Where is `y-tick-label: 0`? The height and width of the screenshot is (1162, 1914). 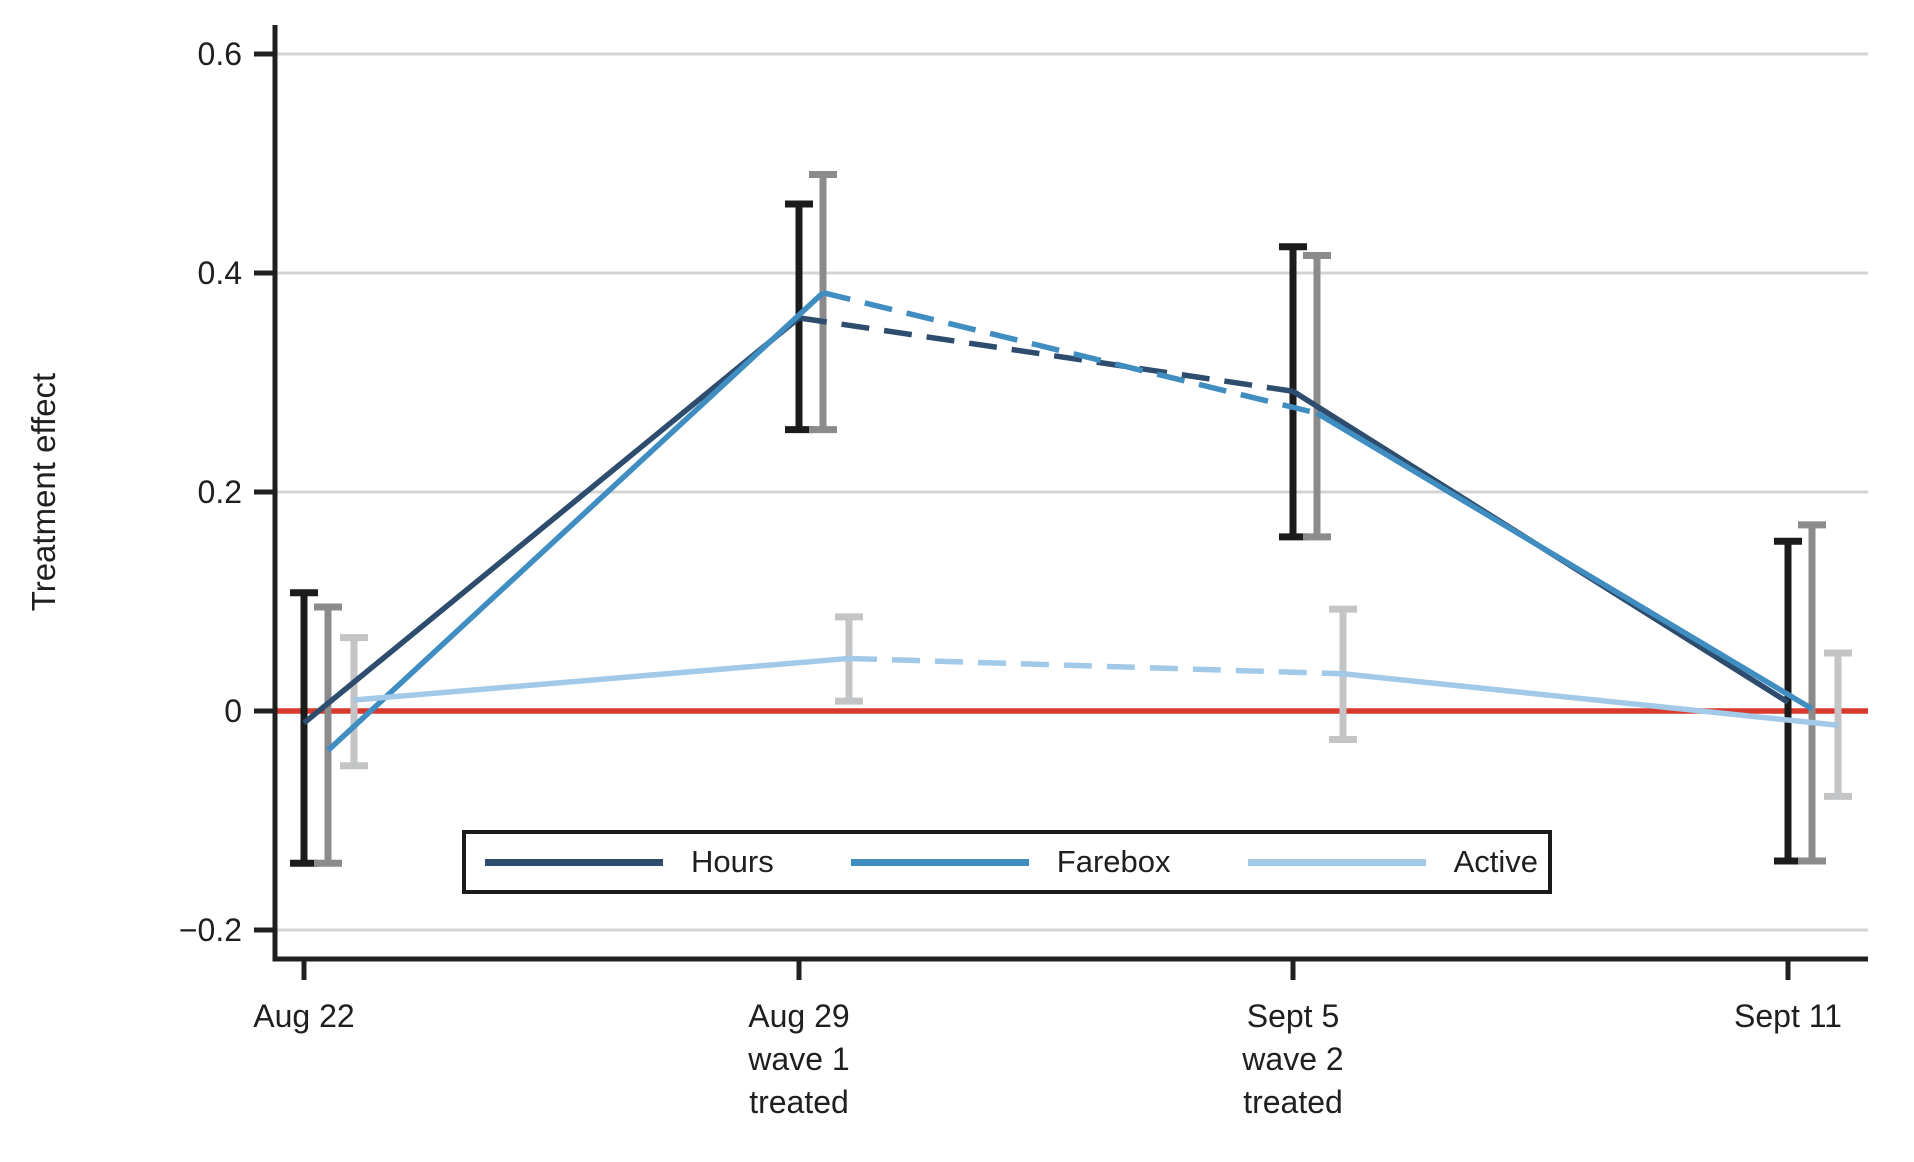 y-tick-label: 0 is located at coordinates (233, 711).